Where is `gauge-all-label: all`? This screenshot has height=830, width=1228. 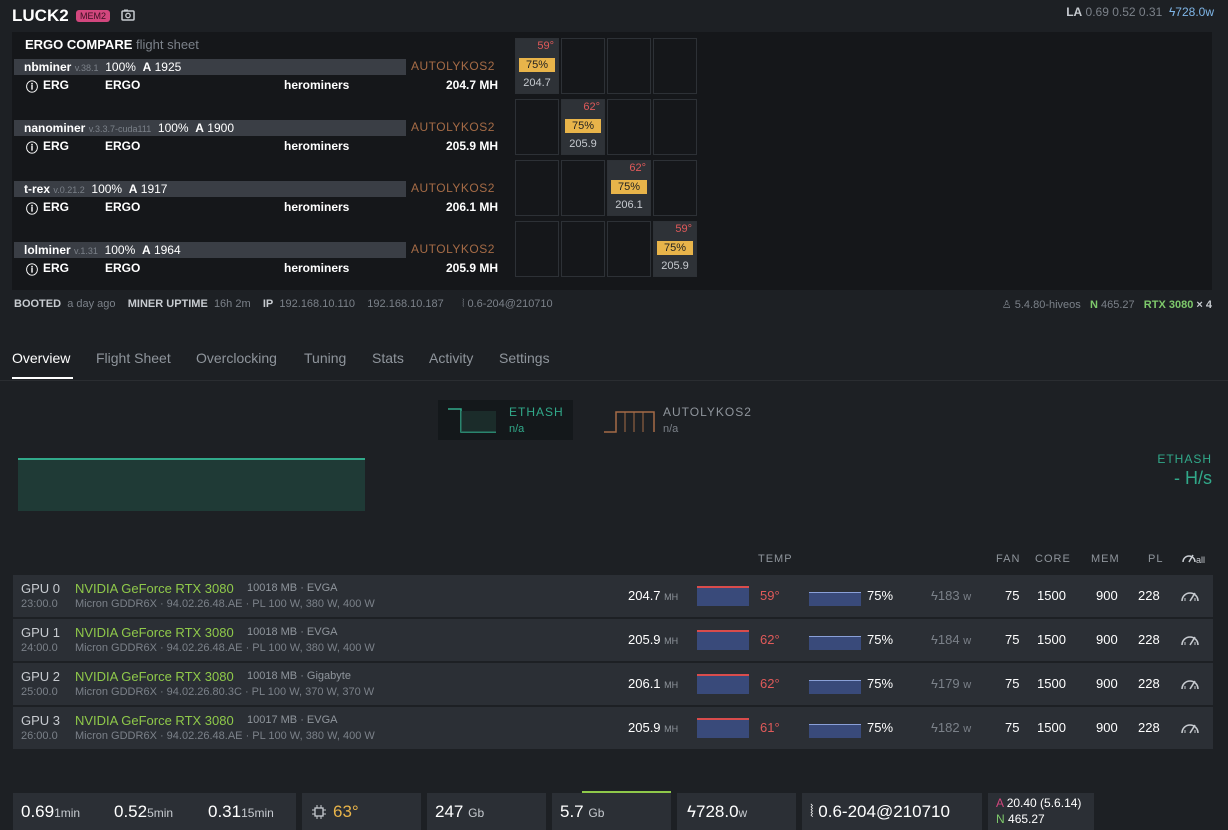 gauge-all-label: all is located at coordinates (1201, 560).